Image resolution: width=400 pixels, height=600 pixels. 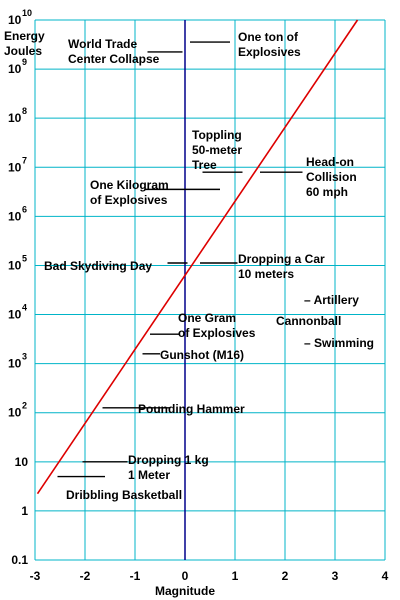 I want to click on annotation-label-line: 10 meters, so click(x=266, y=274).